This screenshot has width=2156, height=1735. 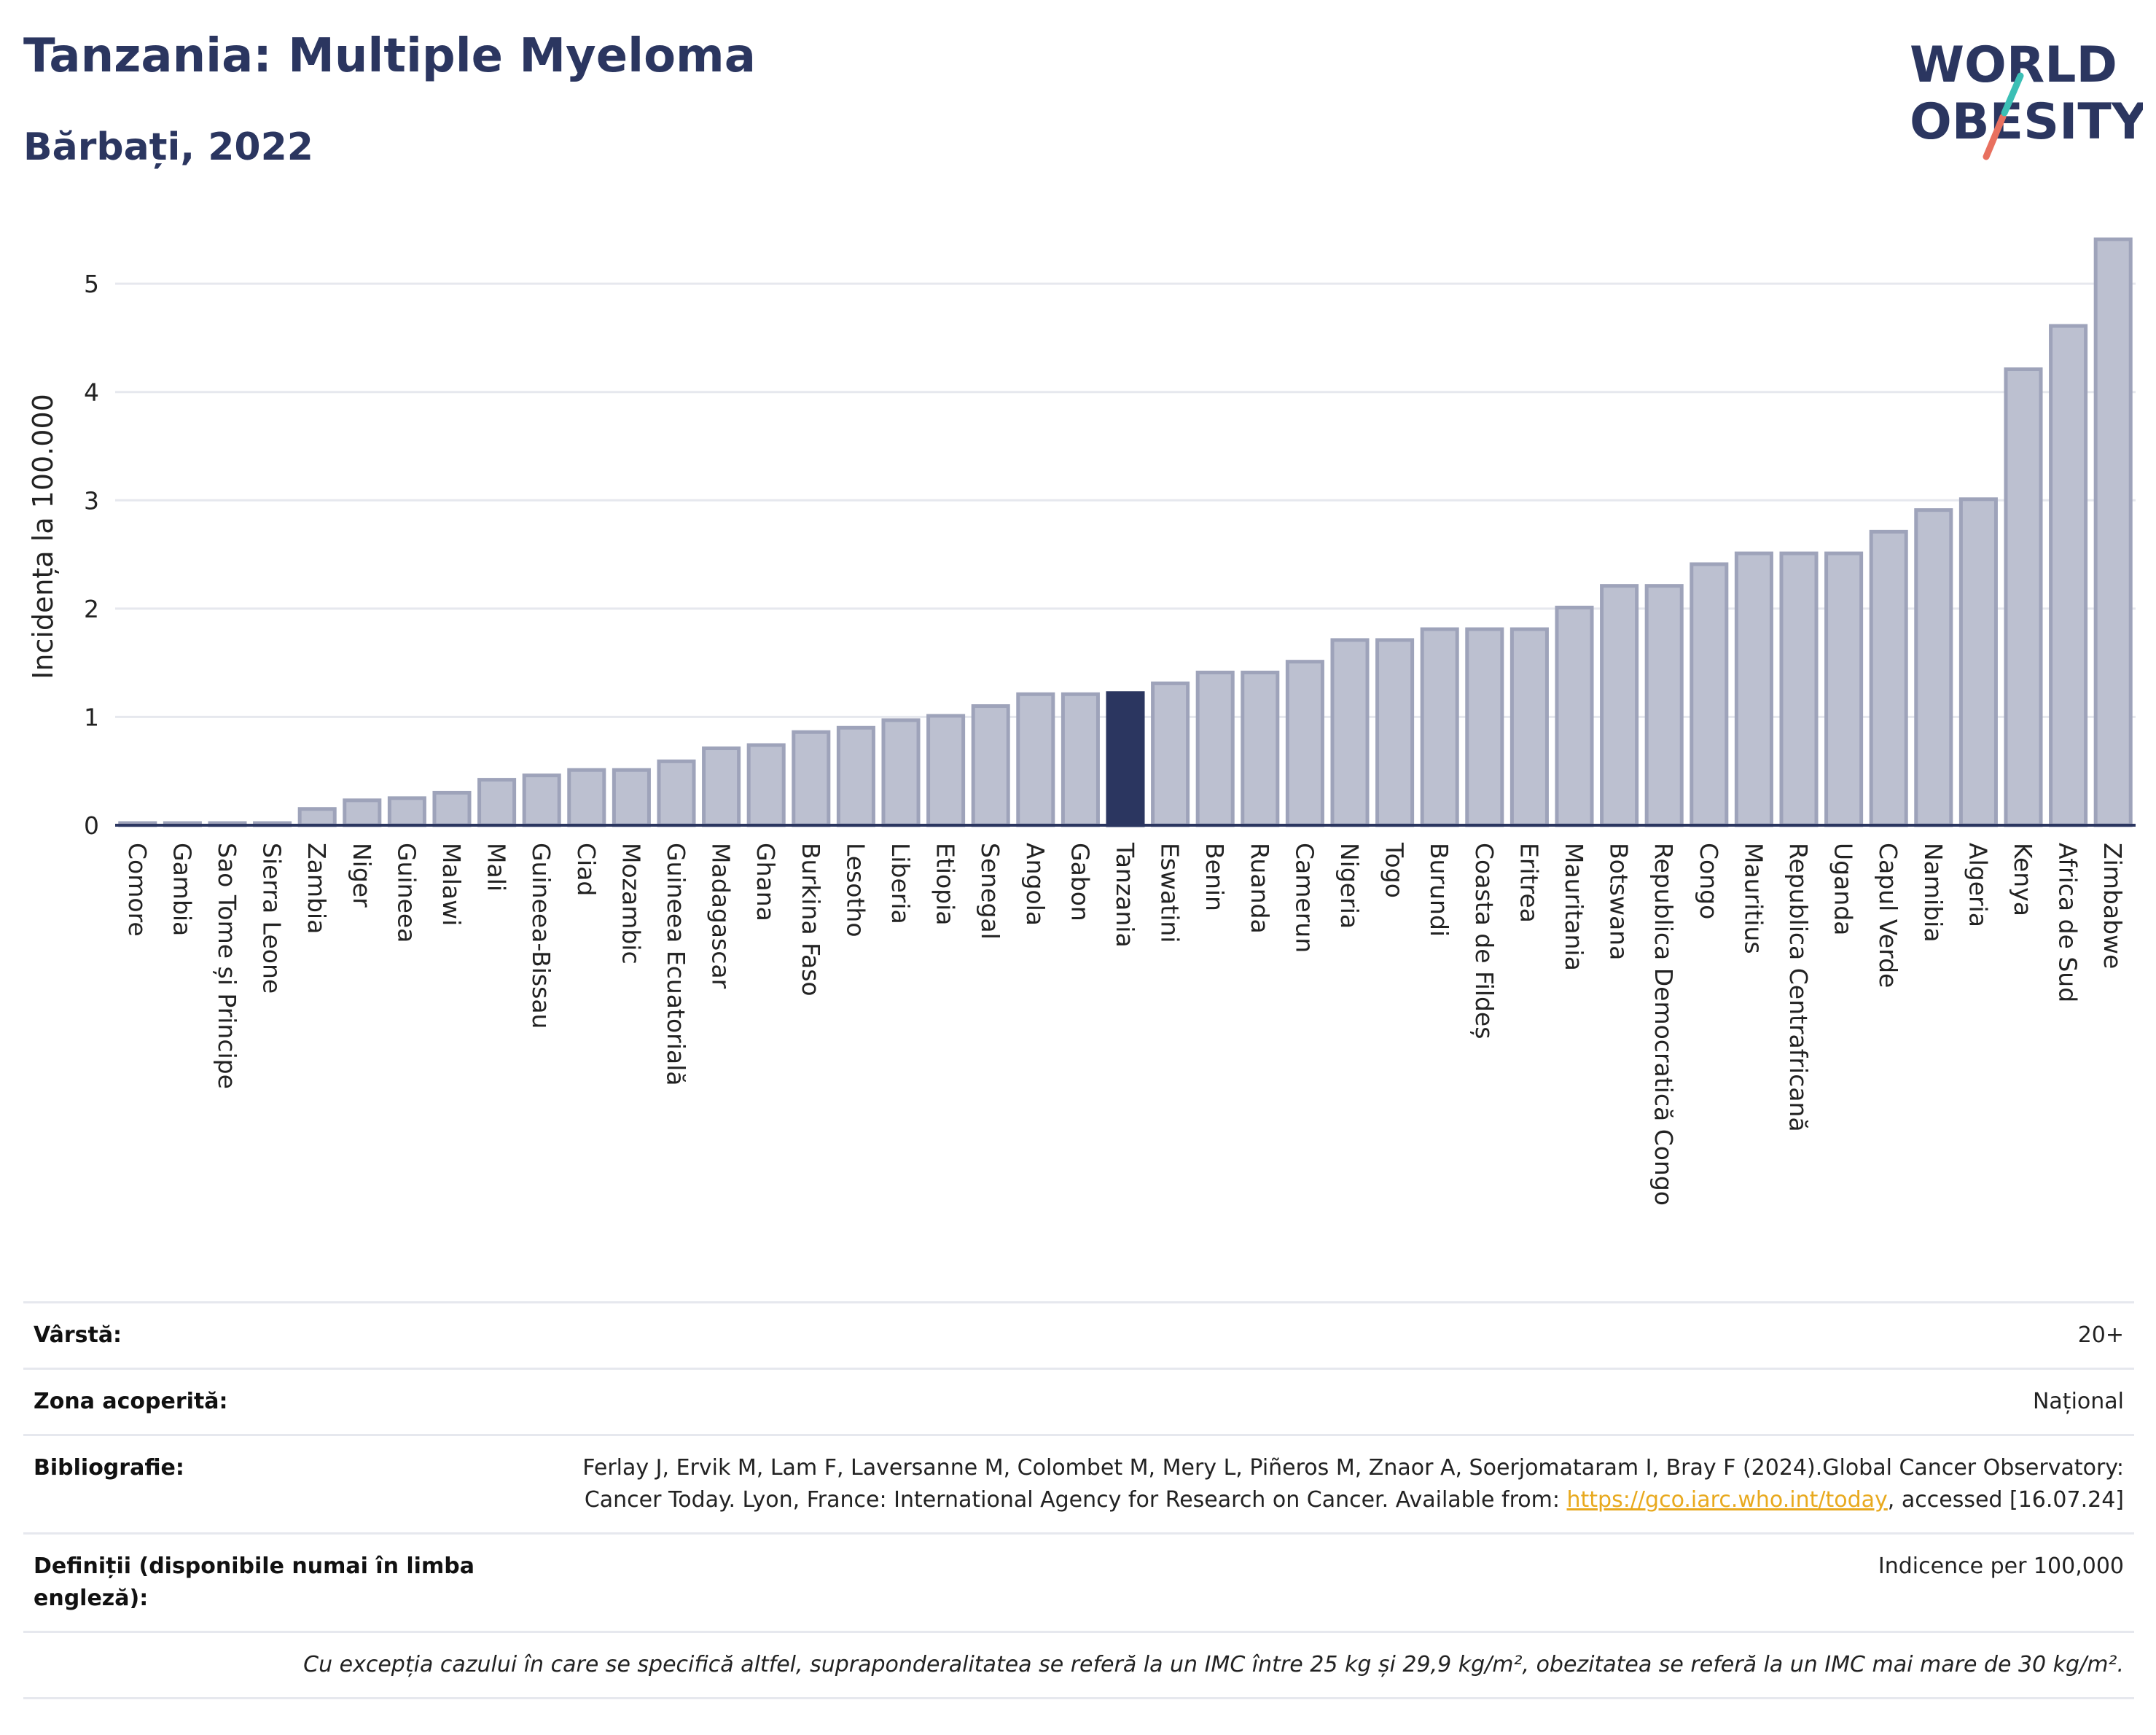 I want to click on x-tick-label: Africa de Sud, so click(x=2068, y=922).